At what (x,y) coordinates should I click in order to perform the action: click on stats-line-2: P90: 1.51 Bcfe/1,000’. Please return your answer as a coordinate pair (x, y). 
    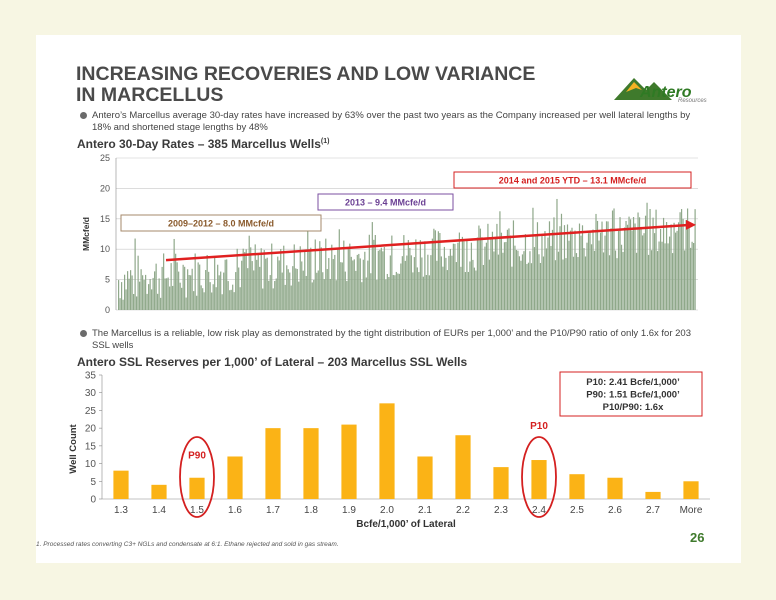
    Looking at the image, I should click on (632, 395).